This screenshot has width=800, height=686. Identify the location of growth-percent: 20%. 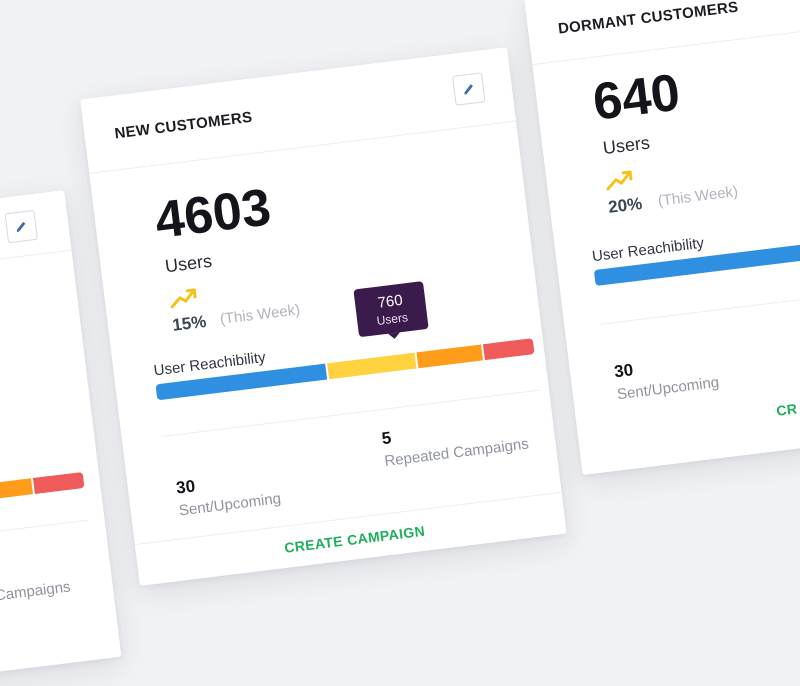
(625, 205).